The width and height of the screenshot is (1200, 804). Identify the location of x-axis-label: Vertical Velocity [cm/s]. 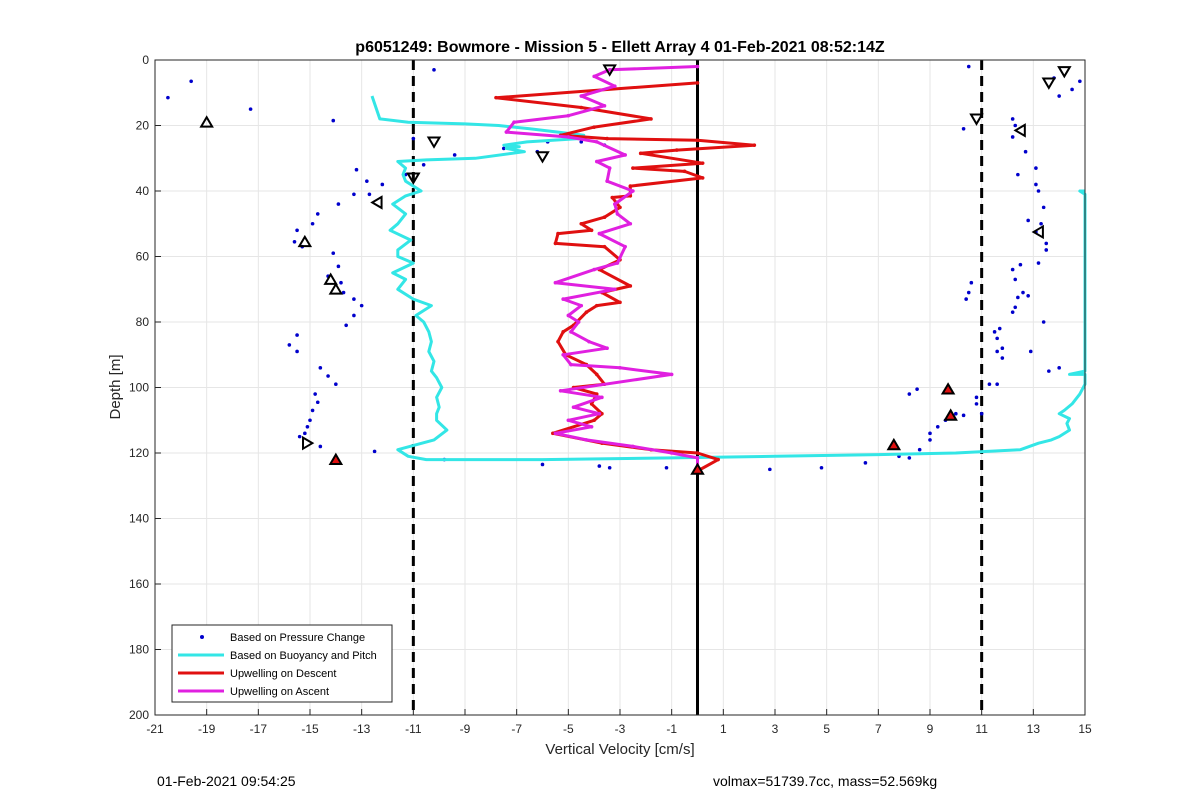
(619, 749).